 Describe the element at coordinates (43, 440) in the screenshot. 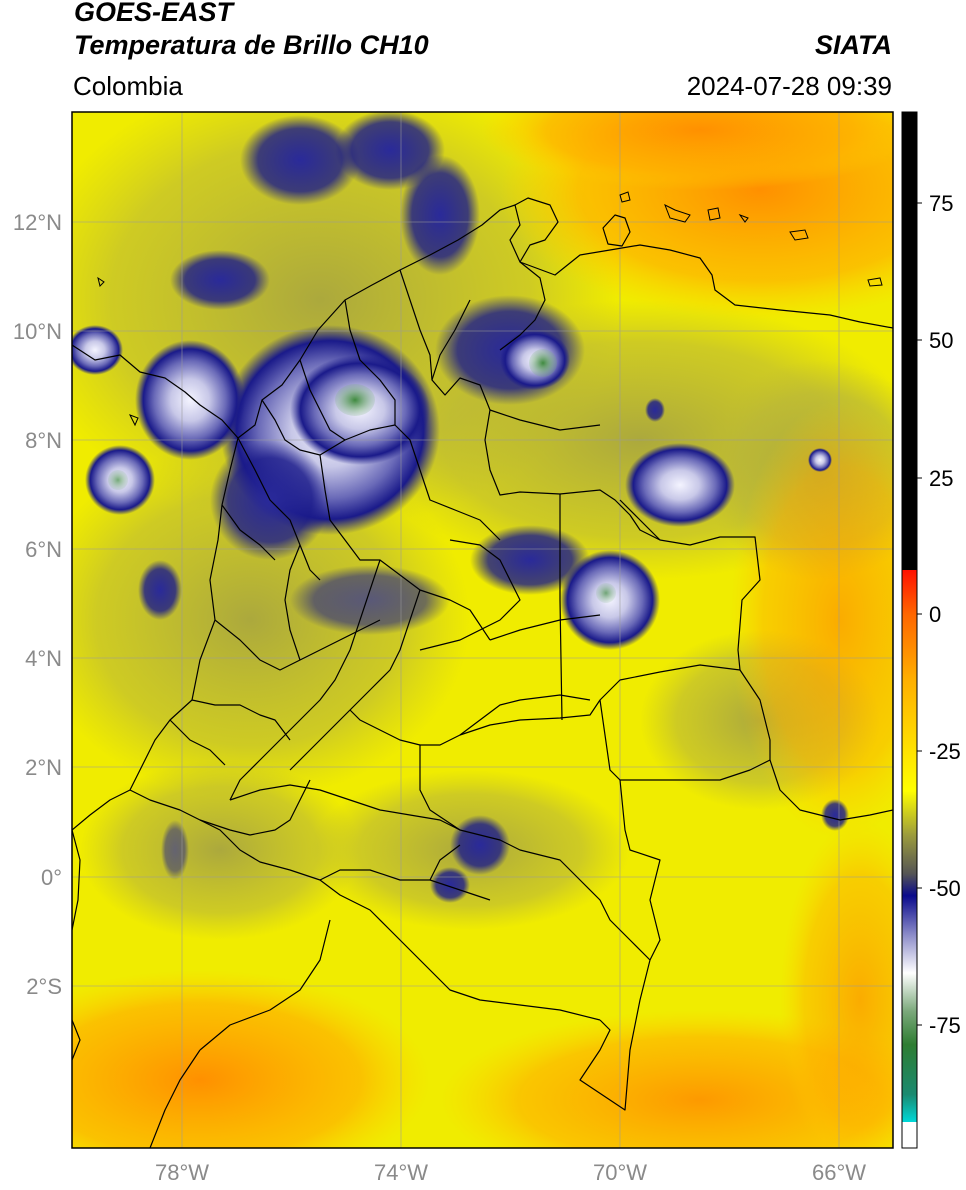

I see `lat-tick: 8°N` at that location.